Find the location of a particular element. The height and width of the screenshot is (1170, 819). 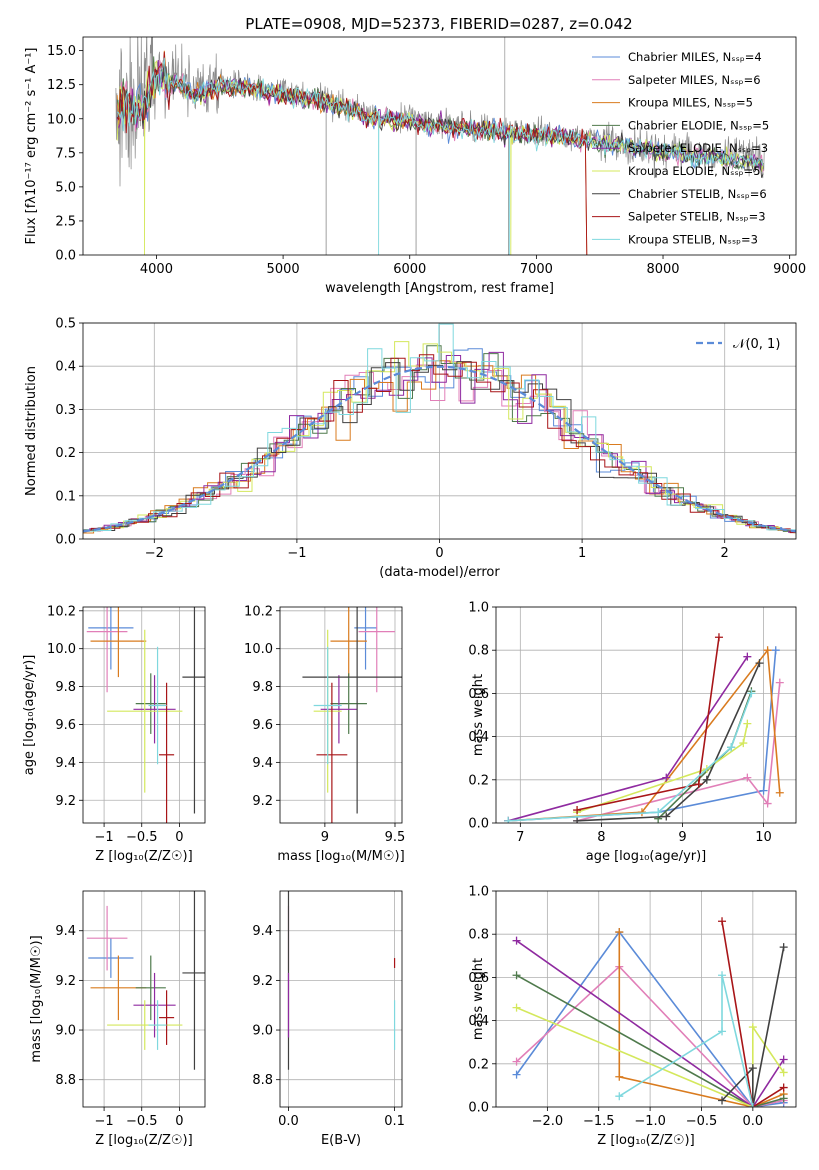

y-tick-label: 0.5 is located at coordinates (65, 324).